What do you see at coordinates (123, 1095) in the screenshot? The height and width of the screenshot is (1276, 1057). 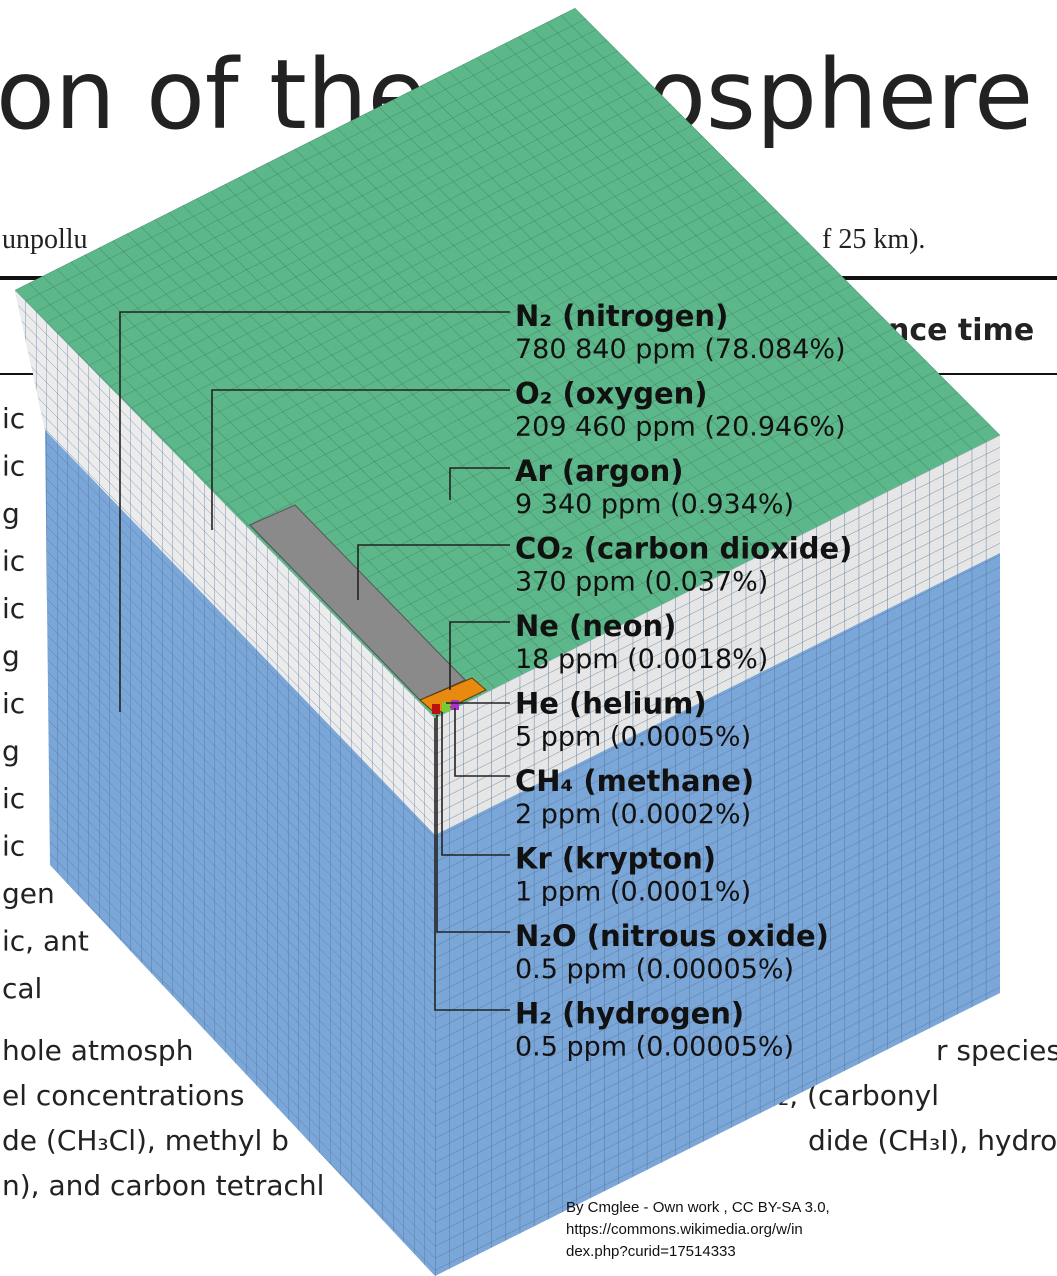 I see `text-fragment: el concentrations` at bounding box center [123, 1095].